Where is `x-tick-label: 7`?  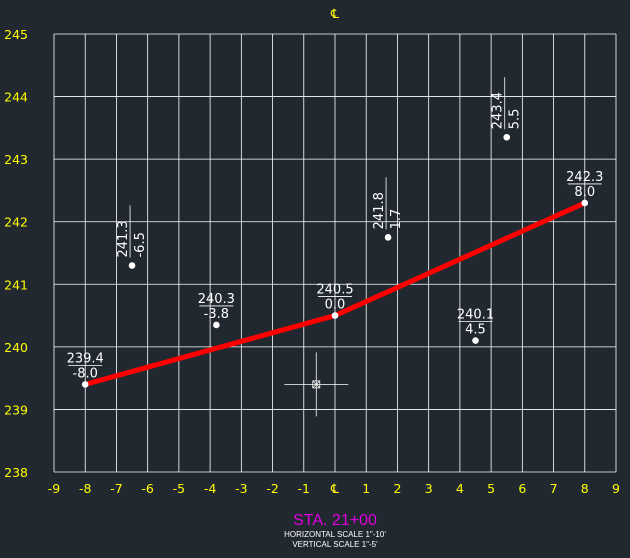
x-tick-label: 7 is located at coordinates (554, 488).